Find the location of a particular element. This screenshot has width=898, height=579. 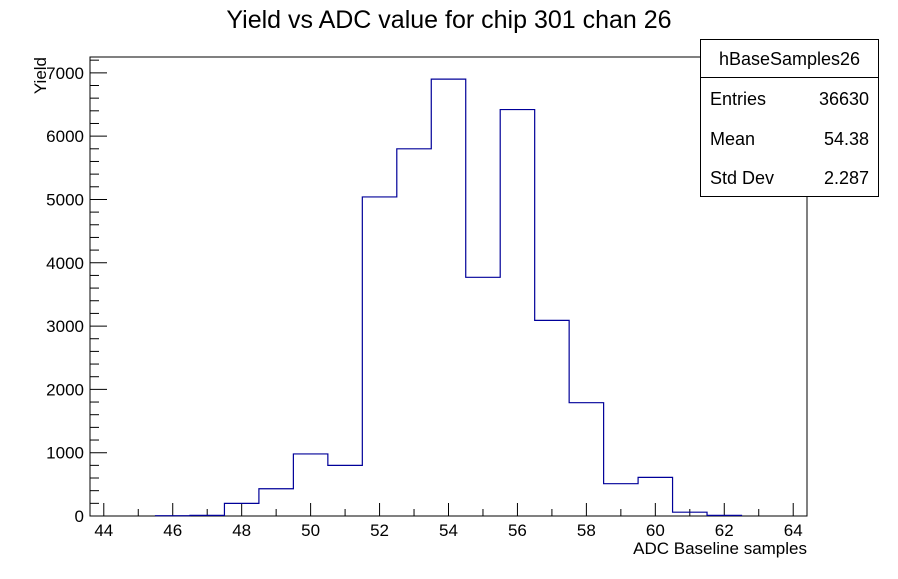

stats-value: 2.287 is located at coordinates (846, 178).